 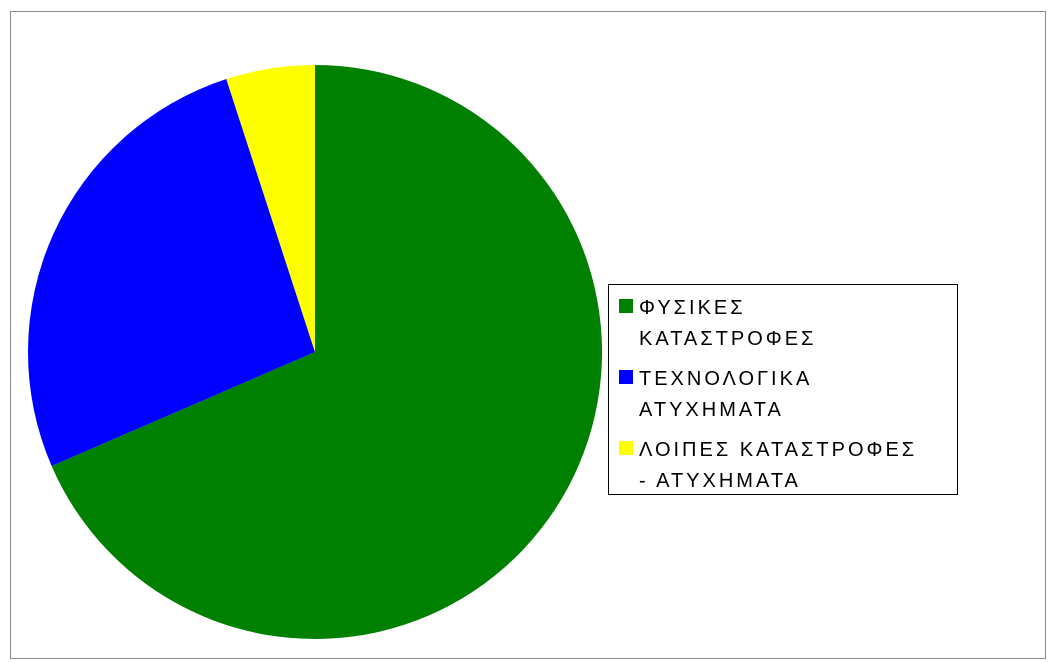 I want to click on legend-label: ΤΕΧΝΟΛΟΓΙΚΑ ΑΤΥΧΗΜΑΤΑ, so click(x=726, y=394).